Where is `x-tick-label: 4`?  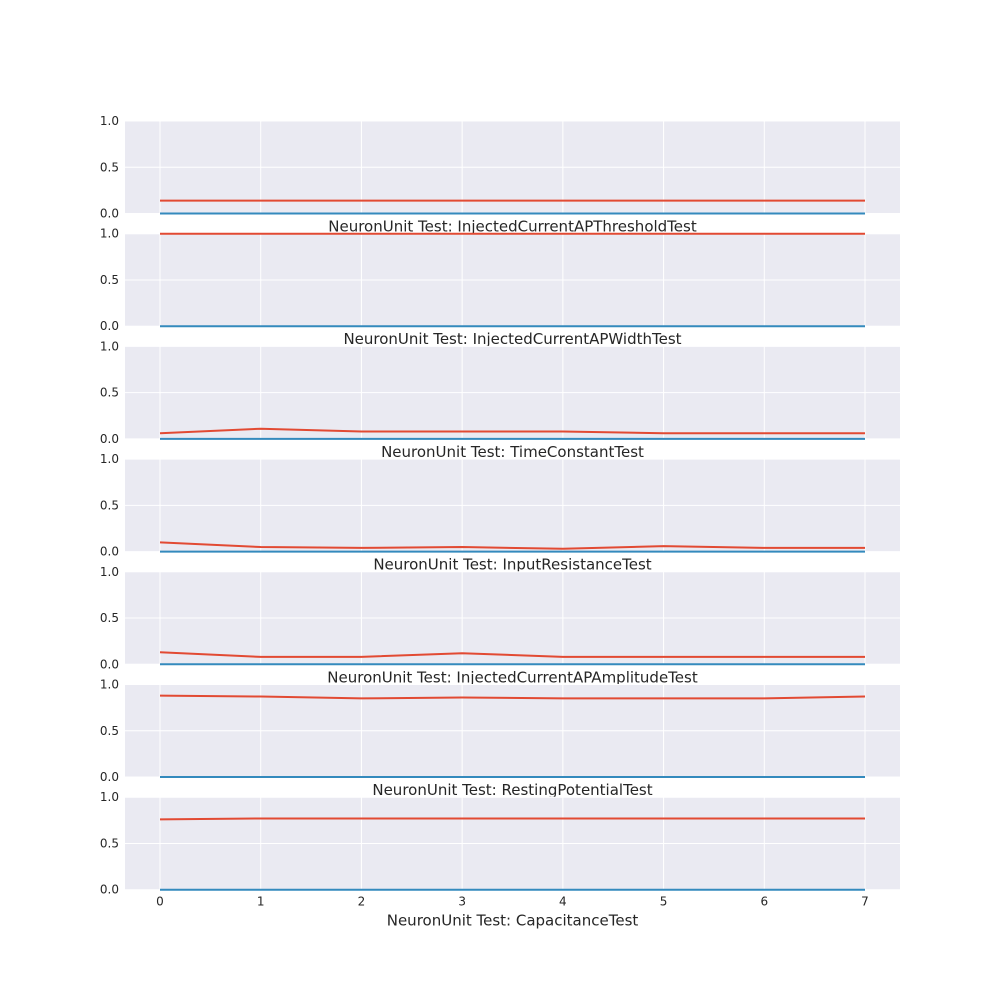 x-tick-label: 4 is located at coordinates (563, 902).